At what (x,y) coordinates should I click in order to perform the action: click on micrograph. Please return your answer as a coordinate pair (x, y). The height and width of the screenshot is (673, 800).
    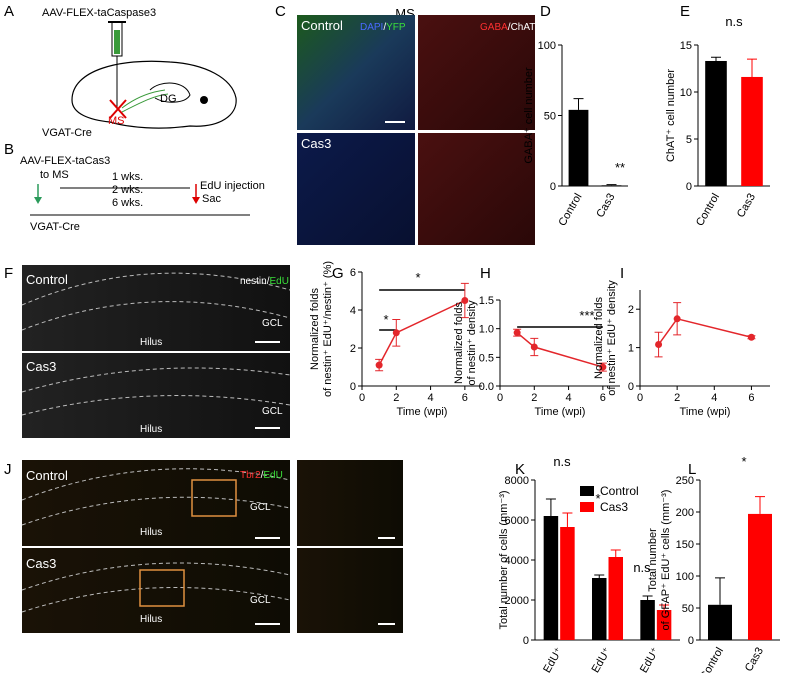
    Looking at the image, I should click on (156, 590).